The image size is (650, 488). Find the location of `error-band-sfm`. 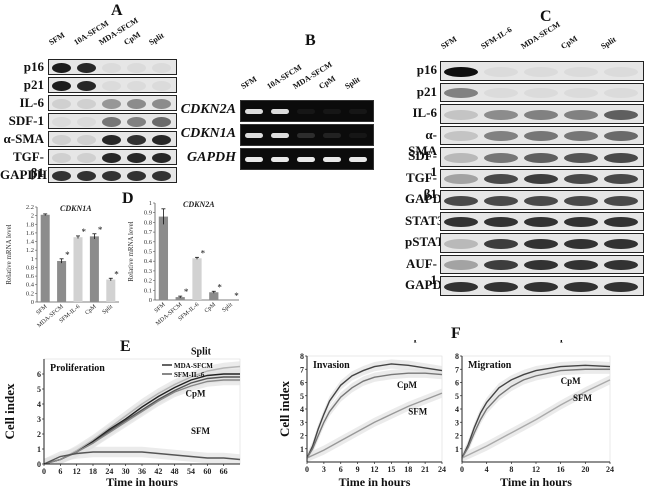

error-band-sfm is located at coordinates (536, 418).